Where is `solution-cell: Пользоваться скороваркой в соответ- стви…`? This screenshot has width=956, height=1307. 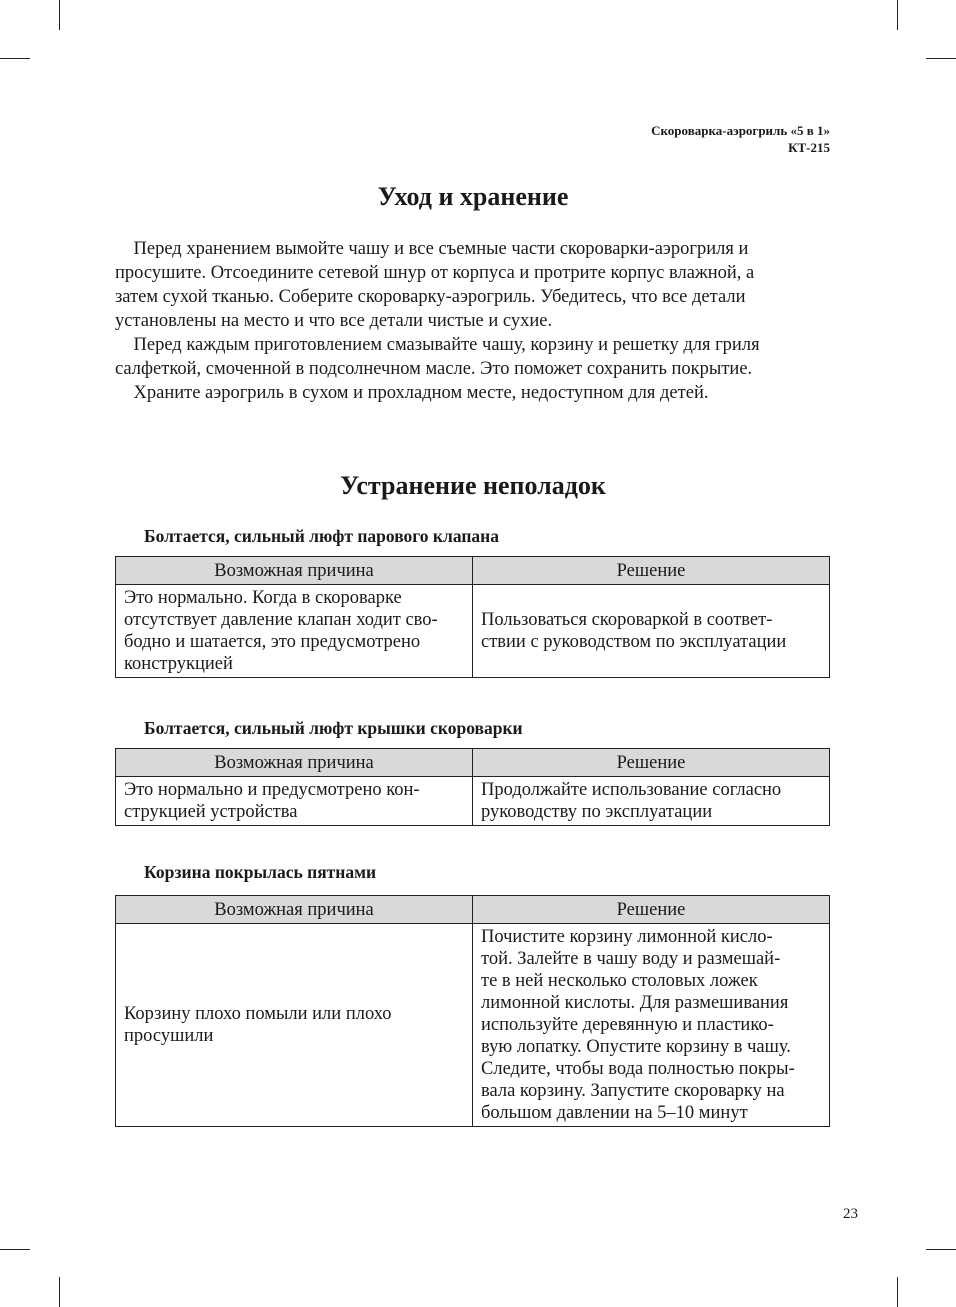 solution-cell: Пользоваться скороваркой в соответ- стви… is located at coordinates (651, 631).